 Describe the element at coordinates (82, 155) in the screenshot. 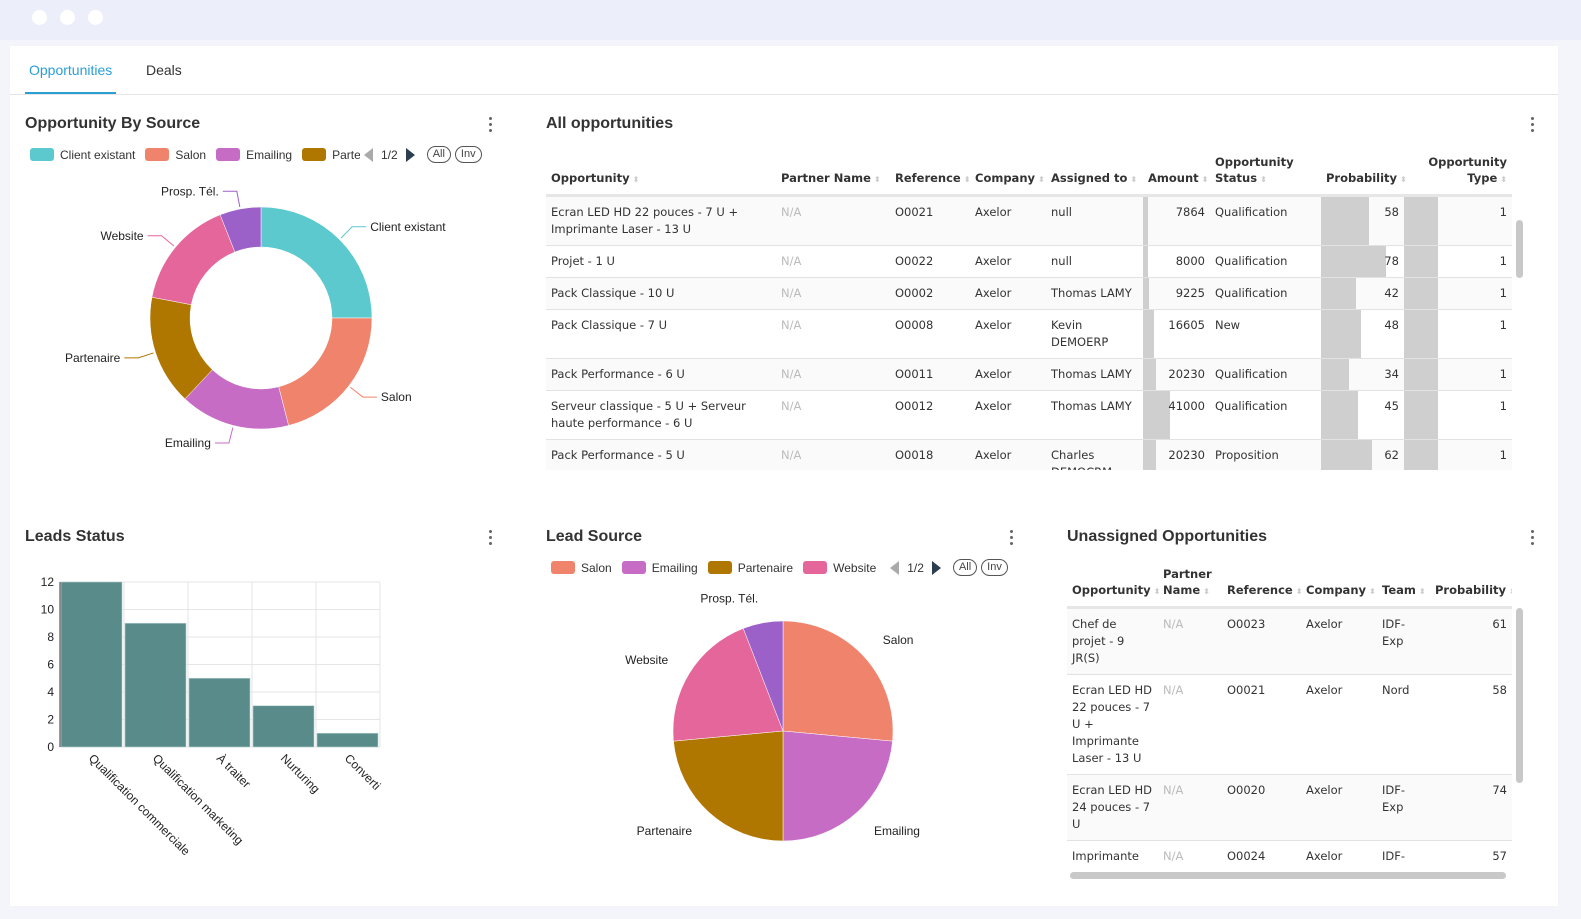

I see `legend-item: Client existant` at that location.